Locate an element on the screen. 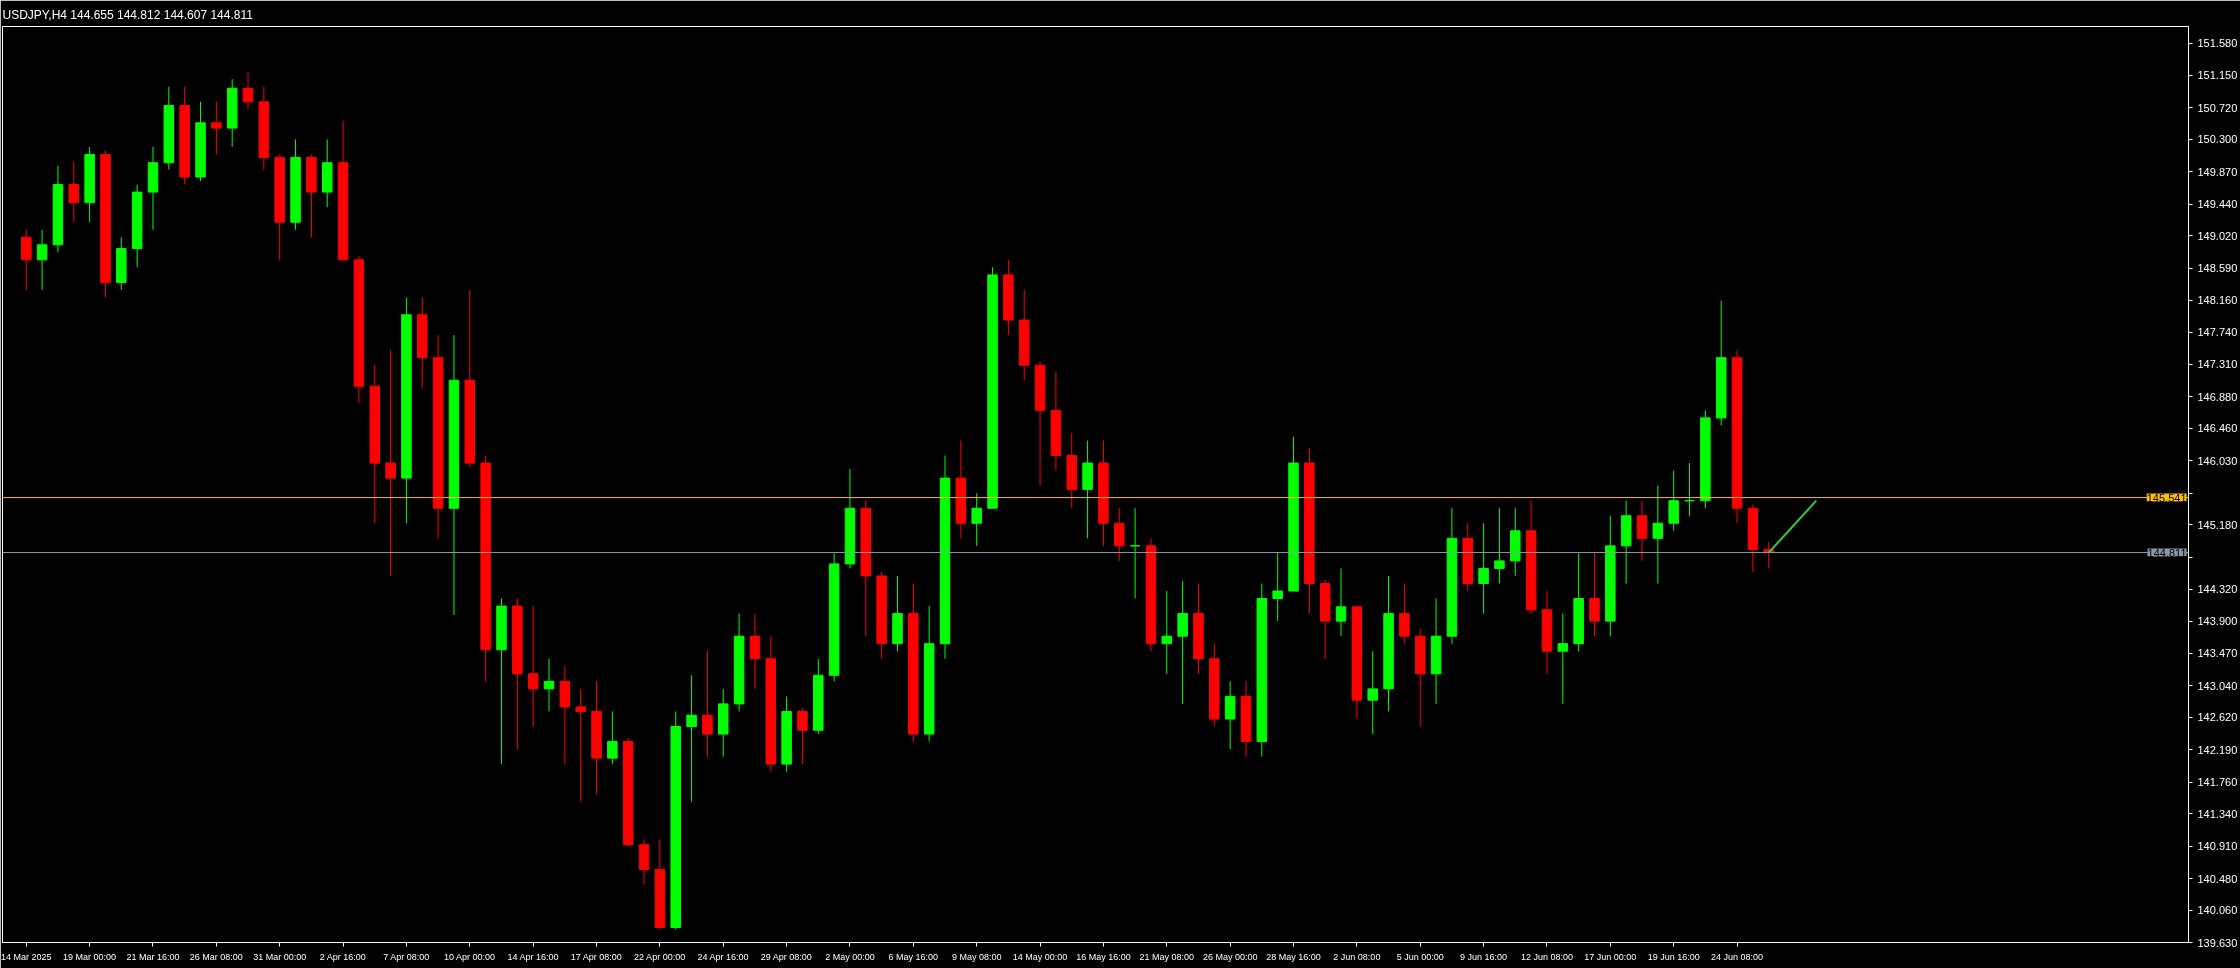  x-tick-label: 17 Jun 00:00 is located at coordinates (1610, 956).